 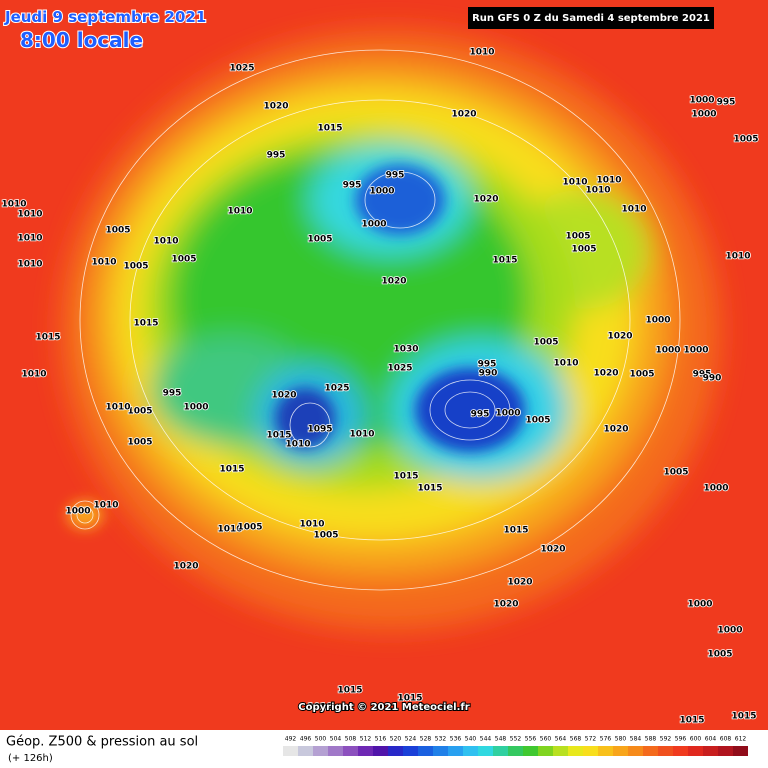 I want to click on scale-label: 504, so click(x=336, y=739).